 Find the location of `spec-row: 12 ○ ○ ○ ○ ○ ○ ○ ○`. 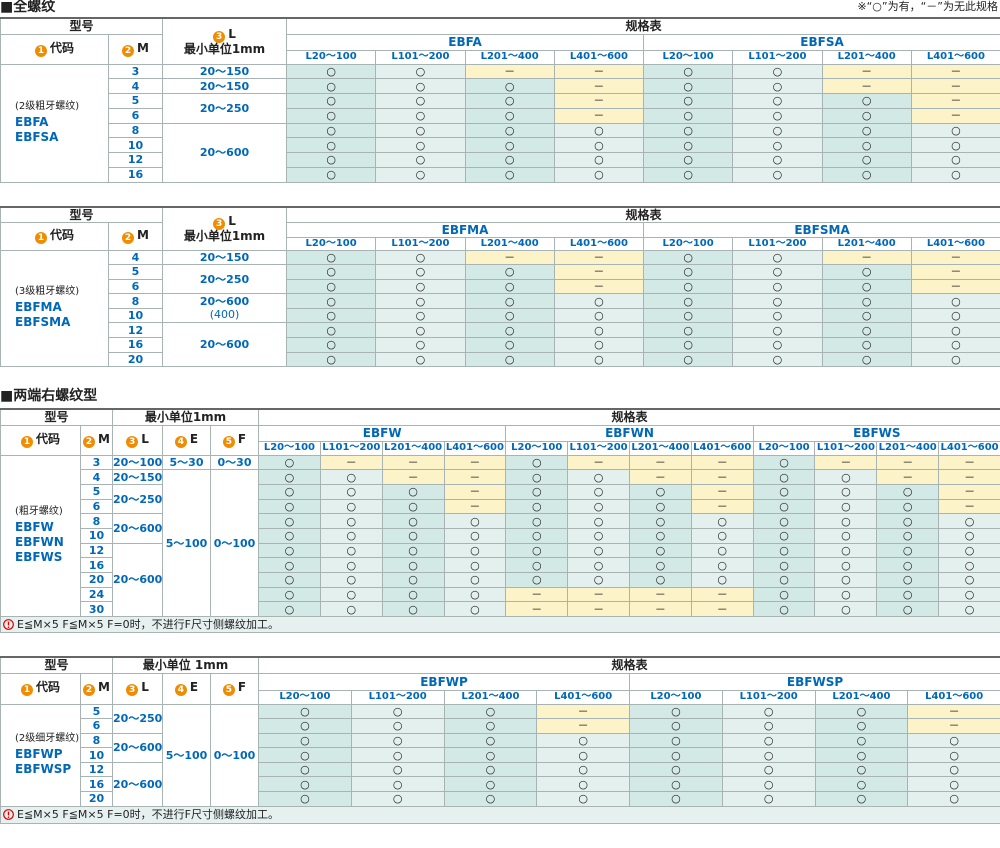

spec-row: 12 ○ ○ ○ ○ ○ ○ ○ ○ is located at coordinates (500, 160).